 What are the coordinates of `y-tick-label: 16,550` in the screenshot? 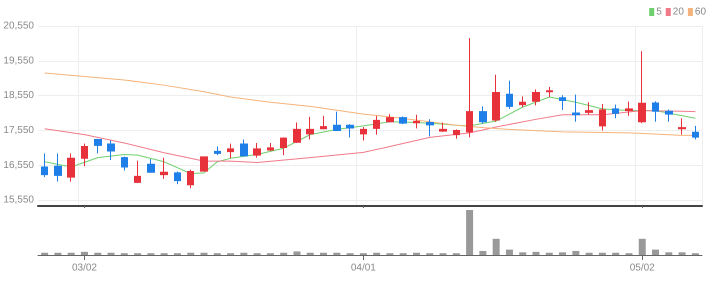 It's located at (18, 165).